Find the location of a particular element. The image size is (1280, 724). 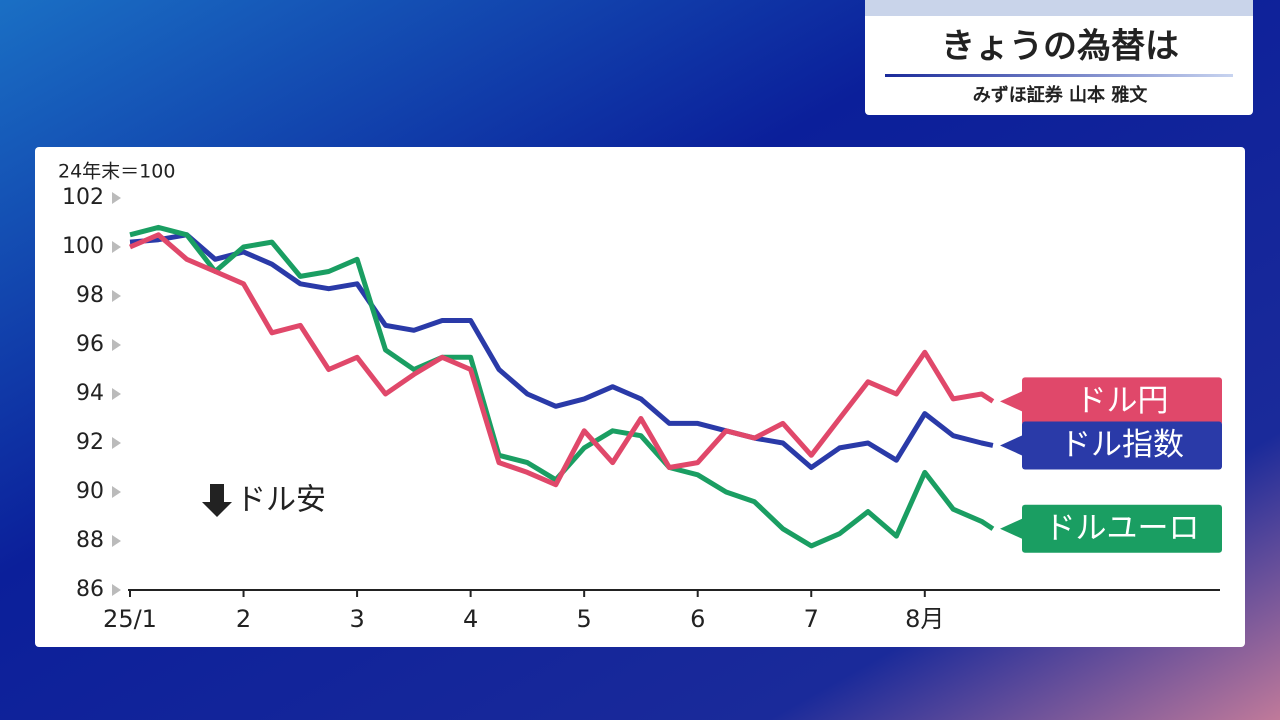

x-tick-label: 6 is located at coordinates (697, 619).